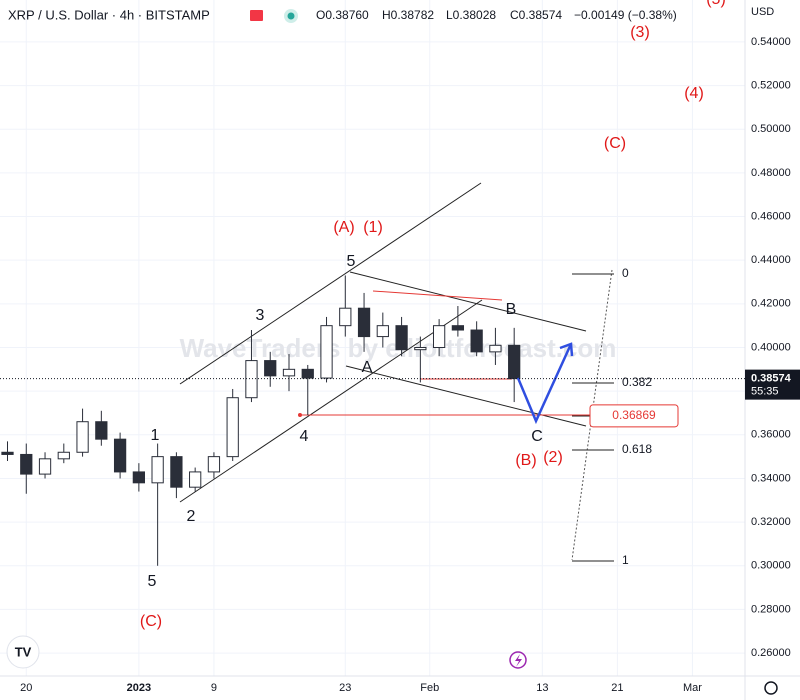 This screenshot has height=700, width=800. Describe the element at coordinates (716, 4) in the screenshot. I see `wave-label: (5)` at that location.